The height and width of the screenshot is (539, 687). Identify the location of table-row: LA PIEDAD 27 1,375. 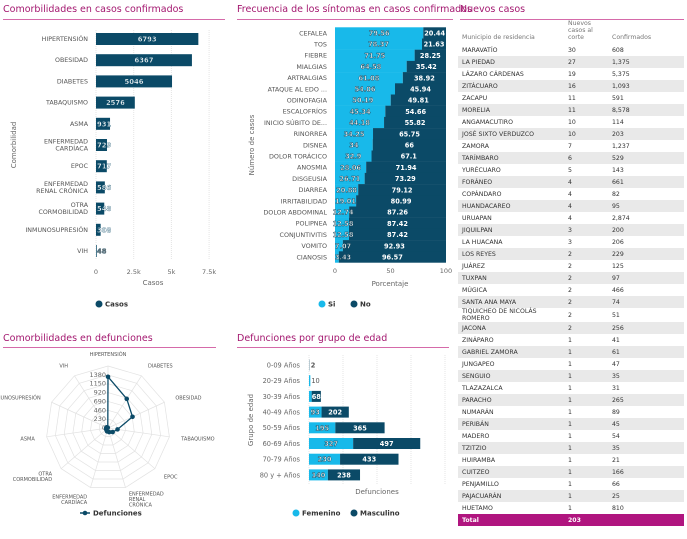
(571, 62).